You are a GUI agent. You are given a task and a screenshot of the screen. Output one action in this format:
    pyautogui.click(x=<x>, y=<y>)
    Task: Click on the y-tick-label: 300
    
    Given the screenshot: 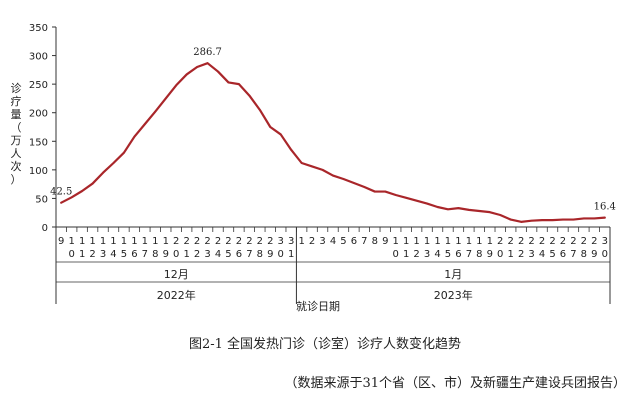 What is the action you would take?
    pyautogui.click(x=38, y=57)
    